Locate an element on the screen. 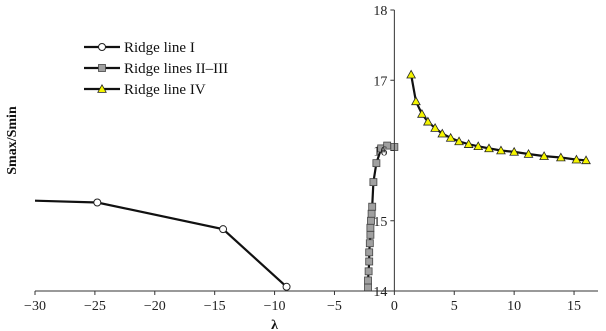  legend-entry: Ridge line I is located at coordinates (139, 48).